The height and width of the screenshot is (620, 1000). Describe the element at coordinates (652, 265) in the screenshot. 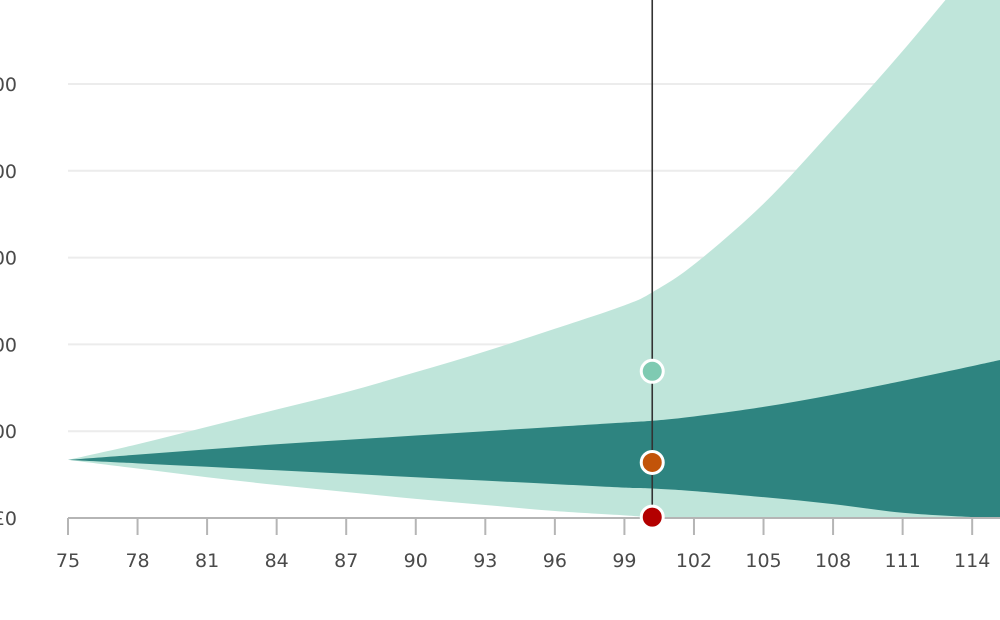

I see `hover-cursor` at that location.